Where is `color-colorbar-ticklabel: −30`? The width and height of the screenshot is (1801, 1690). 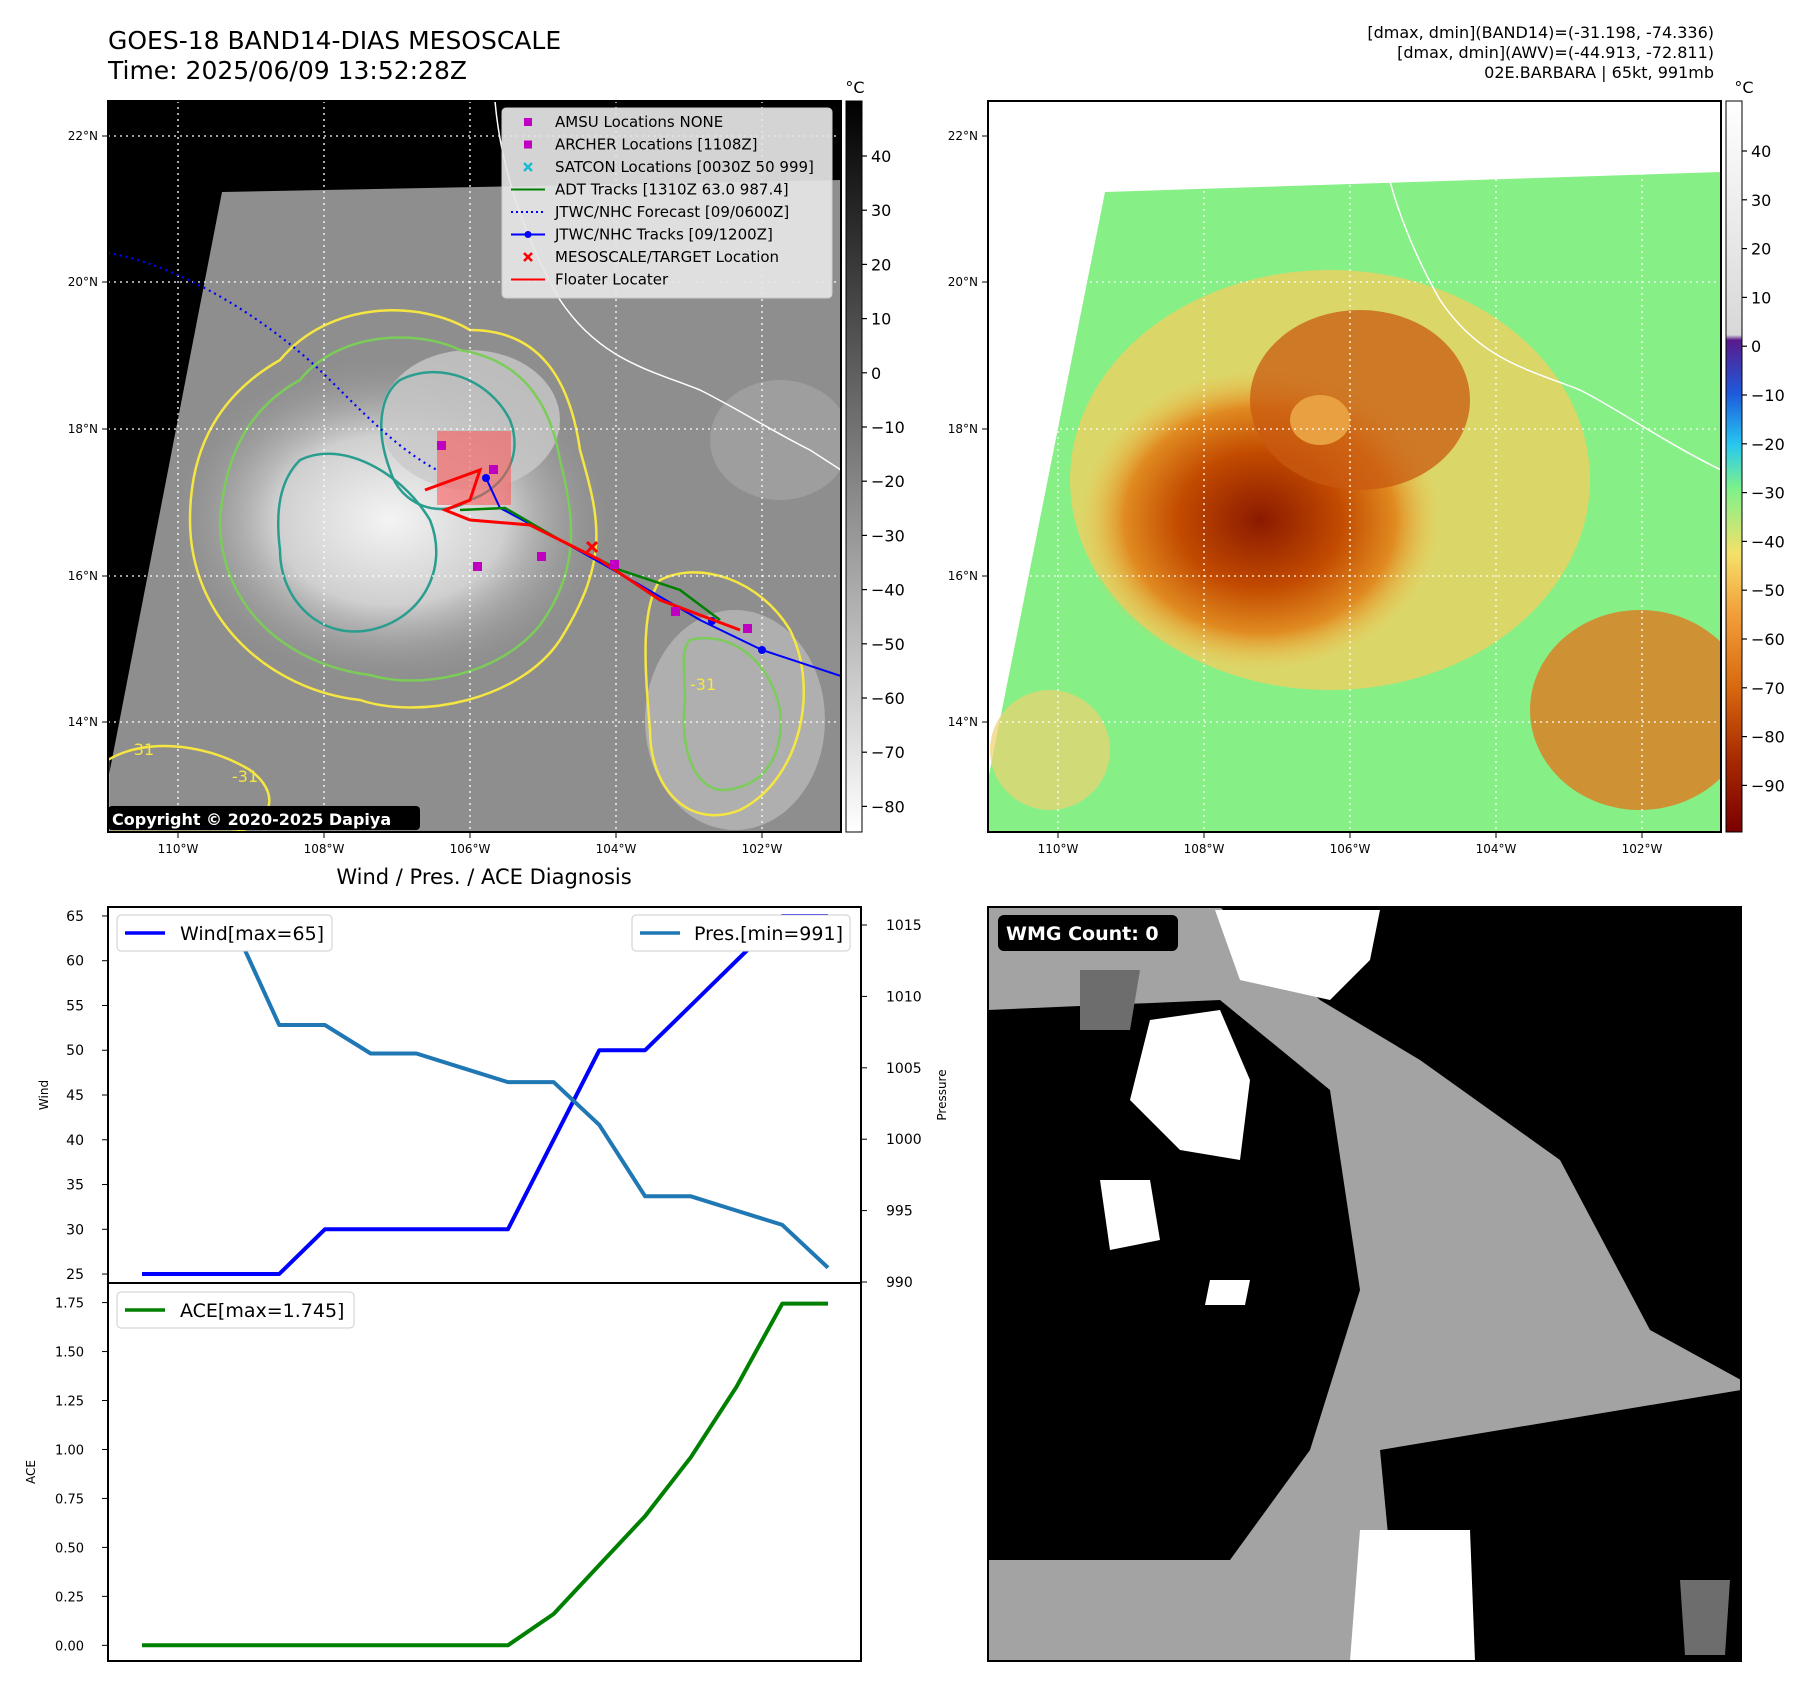 color-colorbar-ticklabel: −30 is located at coordinates (1768, 493).